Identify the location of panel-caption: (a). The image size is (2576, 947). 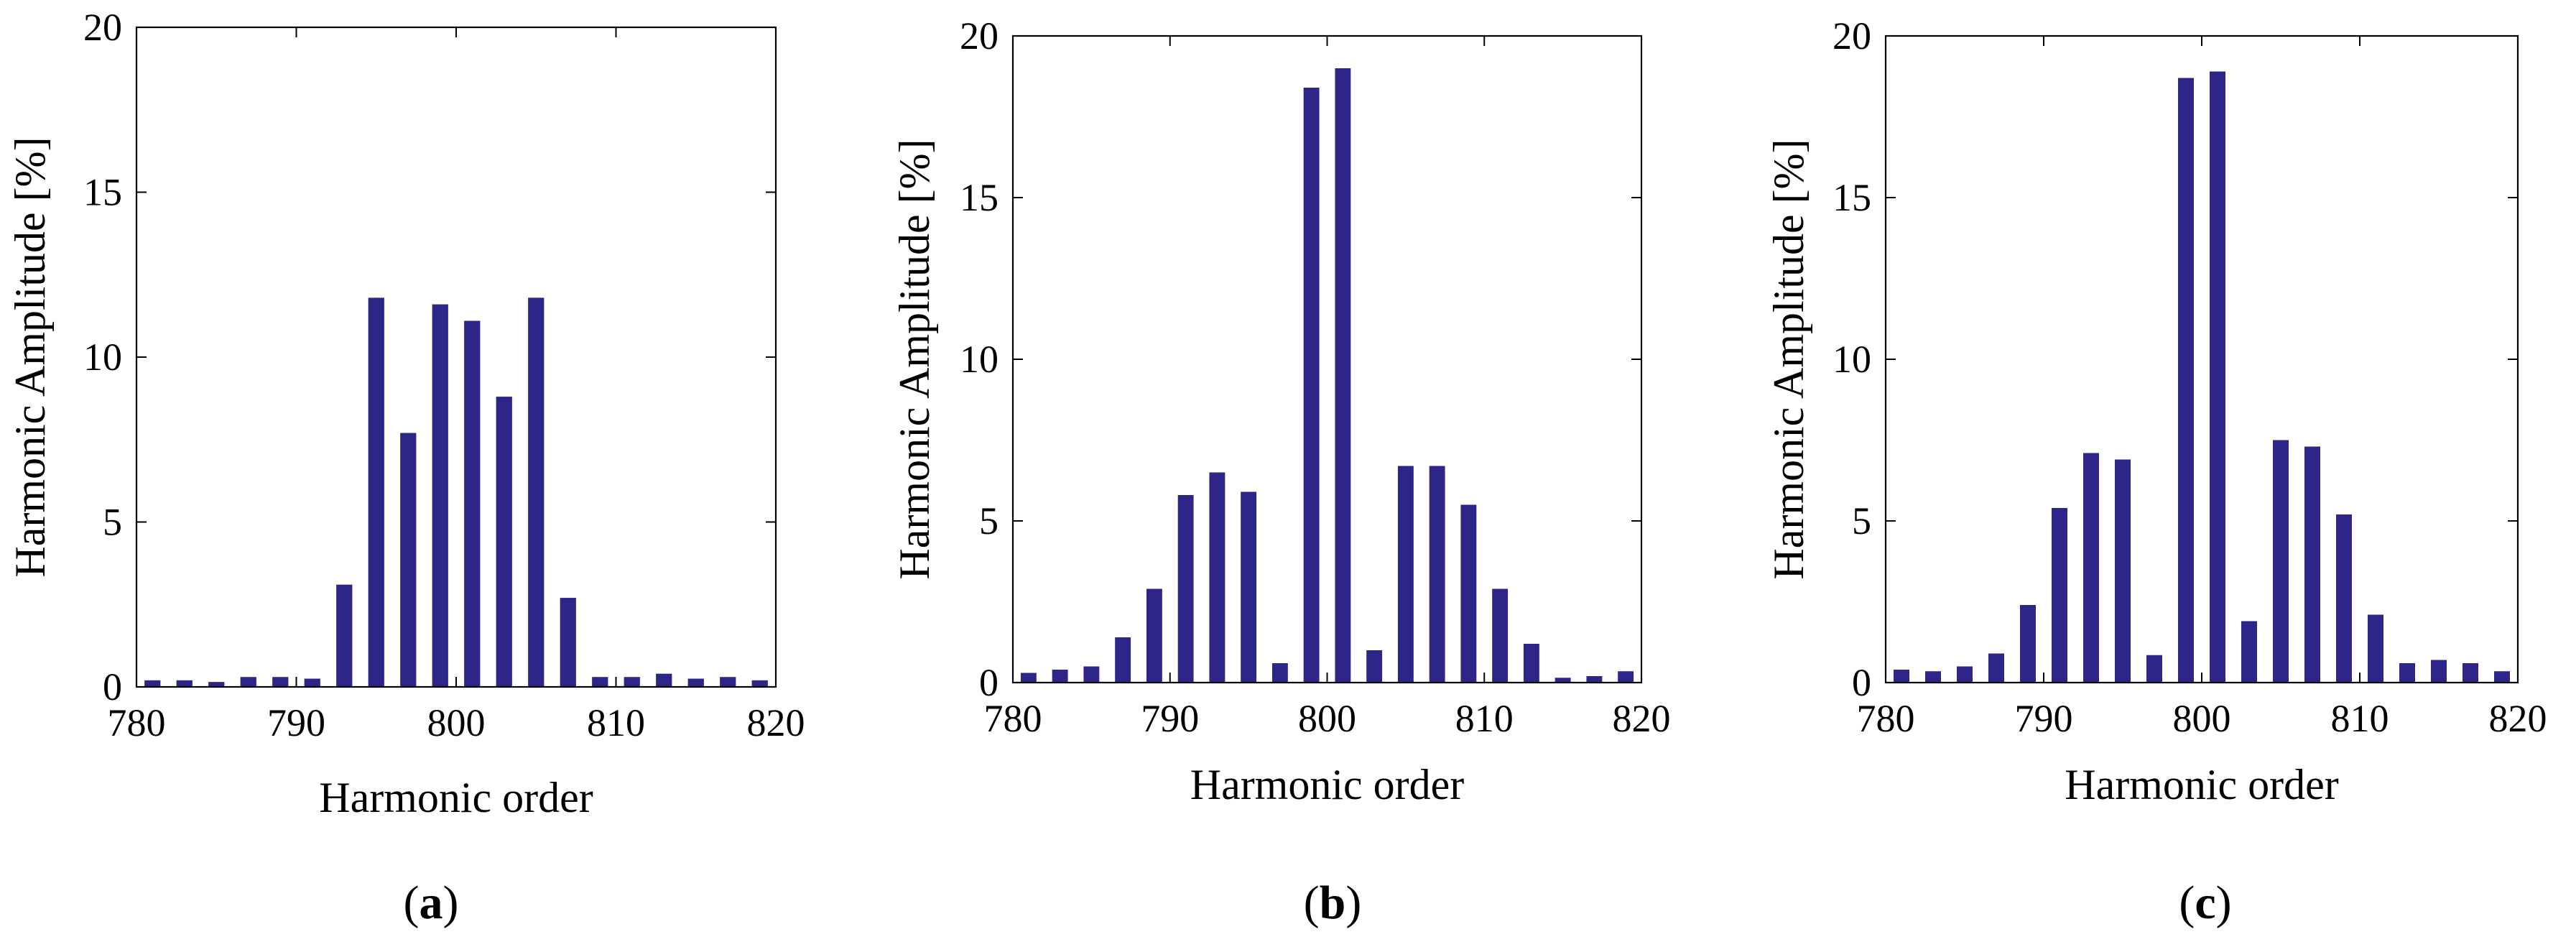
(431, 903).